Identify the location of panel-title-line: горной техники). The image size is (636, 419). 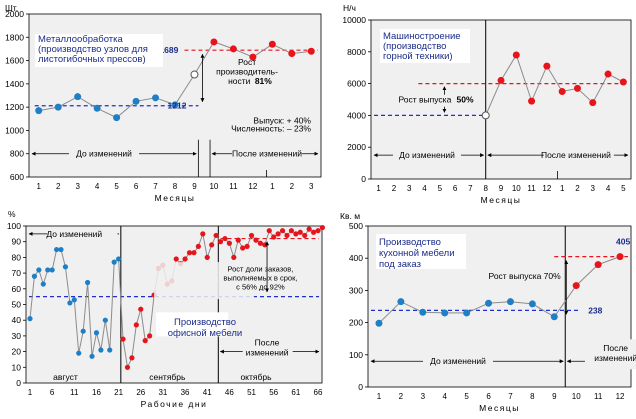
(418, 56).